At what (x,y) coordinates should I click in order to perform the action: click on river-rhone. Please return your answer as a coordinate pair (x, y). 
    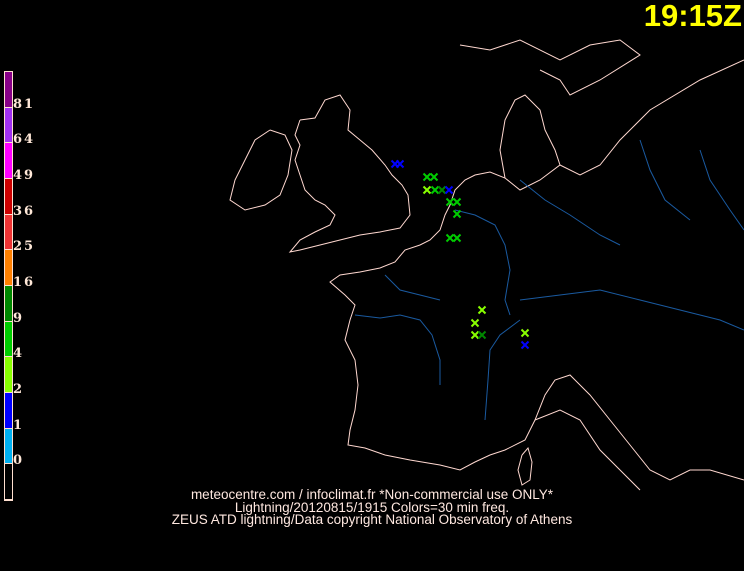
    Looking at the image, I should click on (502, 370).